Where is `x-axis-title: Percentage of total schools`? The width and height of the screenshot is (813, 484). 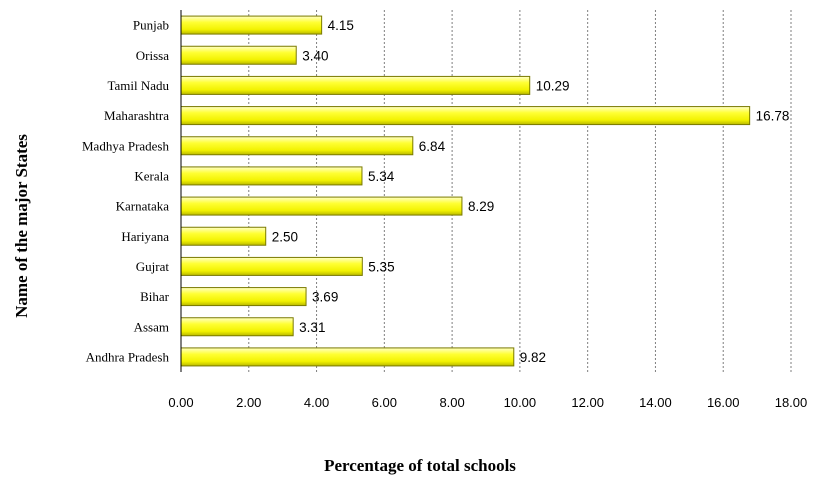 x-axis-title: Percentage of total schools is located at coordinates (420, 465).